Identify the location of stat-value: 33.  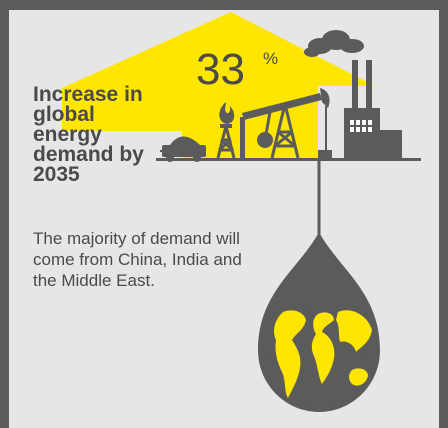
(220, 69).